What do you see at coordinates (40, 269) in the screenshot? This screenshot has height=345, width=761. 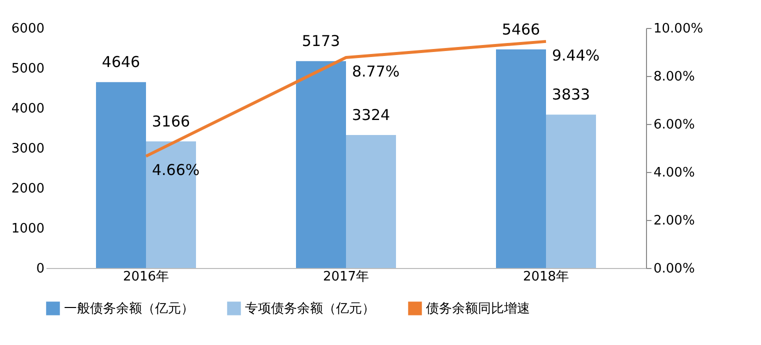 I see `y-tick-label: 0` at bounding box center [40, 269].